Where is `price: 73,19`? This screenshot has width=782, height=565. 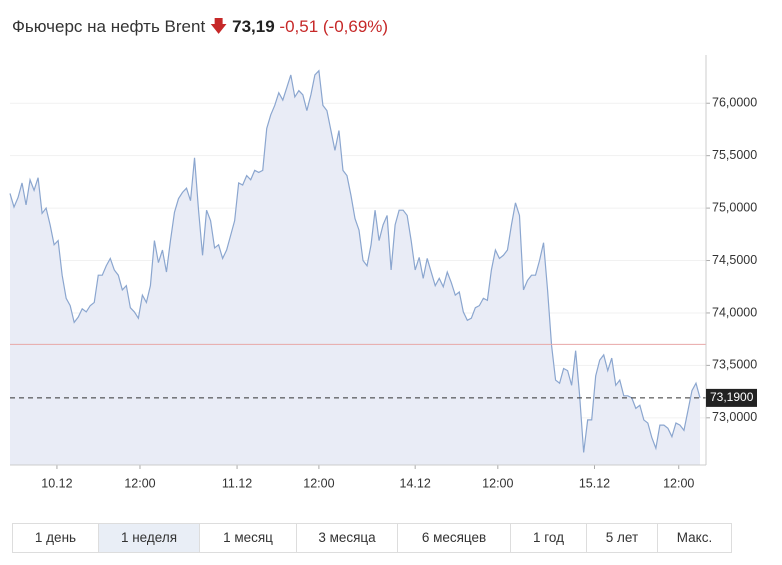
price: 73,19 is located at coordinates (253, 26).